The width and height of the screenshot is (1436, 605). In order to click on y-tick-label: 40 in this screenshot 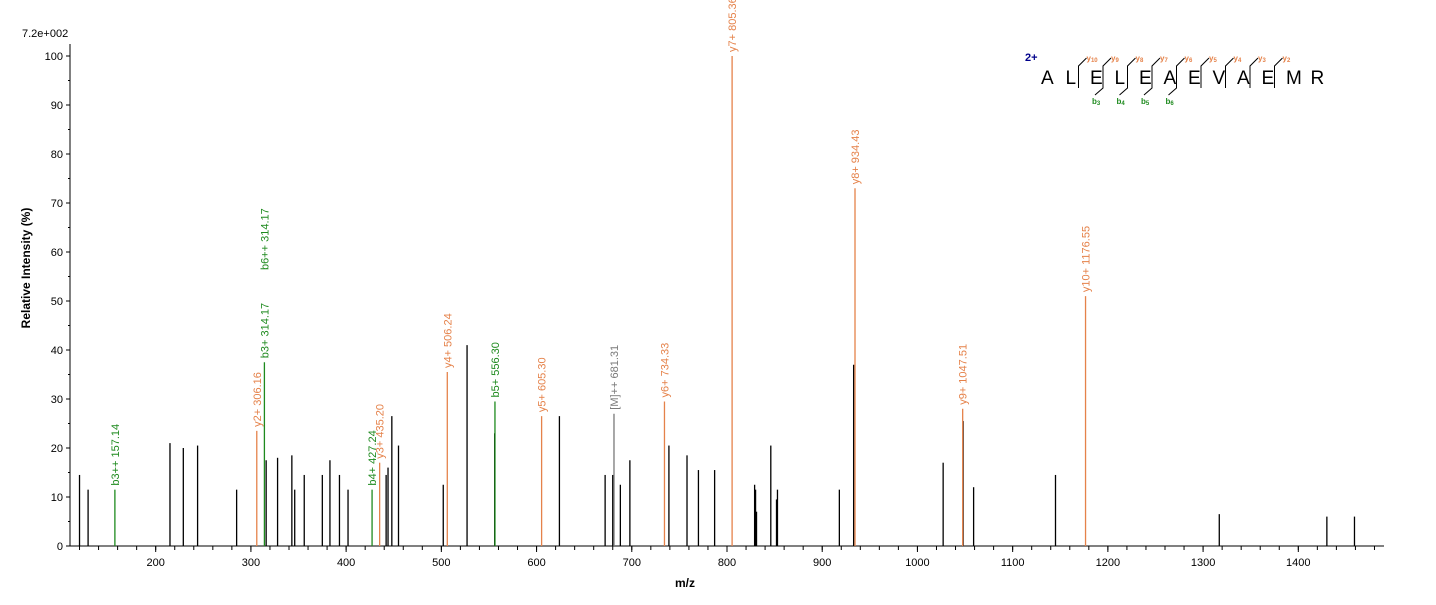, I will do `click(57, 351)`.